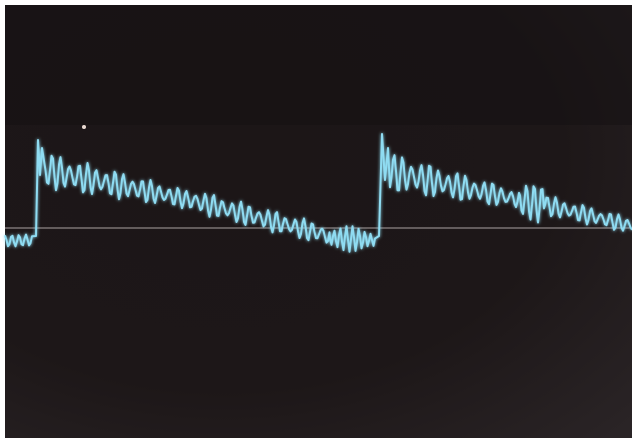  Describe the element at coordinates (84, 127) in the screenshot. I see `speck` at that location.